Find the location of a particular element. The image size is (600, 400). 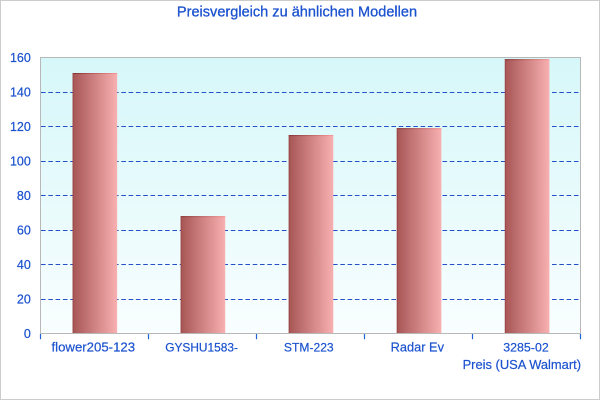

svg-text: 60 is located at coordinates (24, 231).